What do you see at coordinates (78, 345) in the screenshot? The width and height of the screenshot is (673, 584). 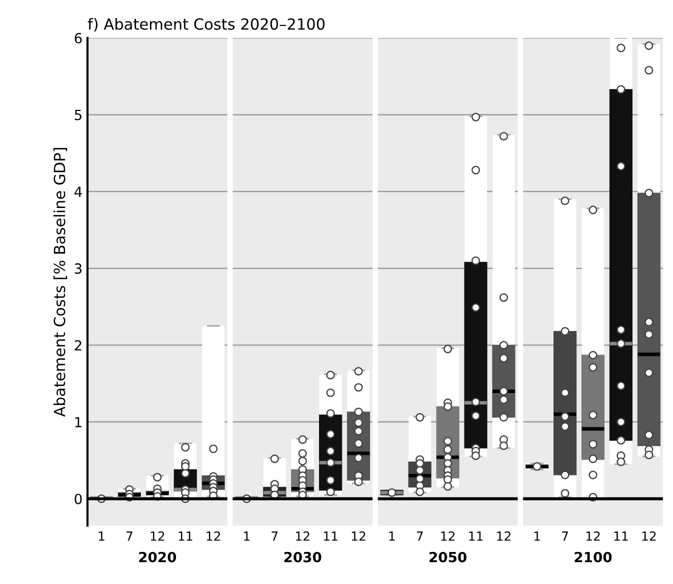 I see `y-tick-label: 2` at bounding box center [78, 345].